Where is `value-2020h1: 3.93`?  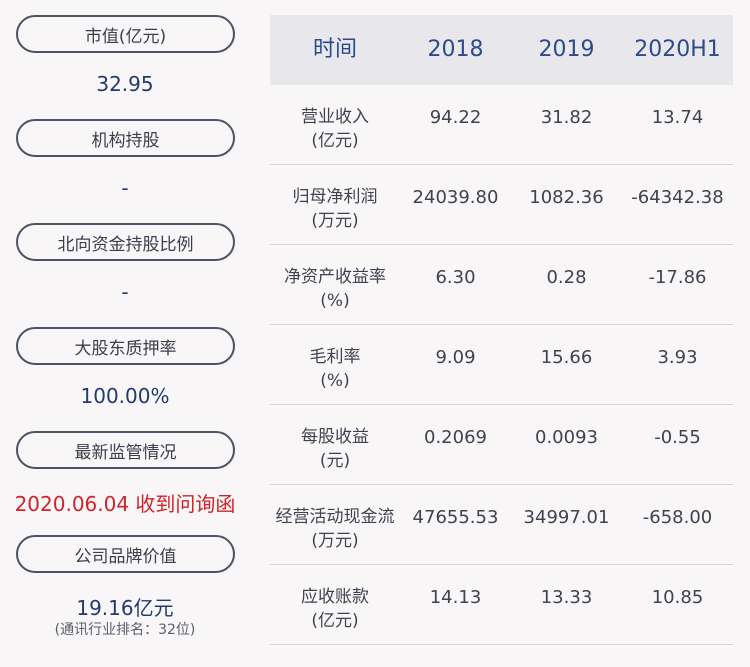 value-2020h1: 3.93 is located at coordinates (677, 357).